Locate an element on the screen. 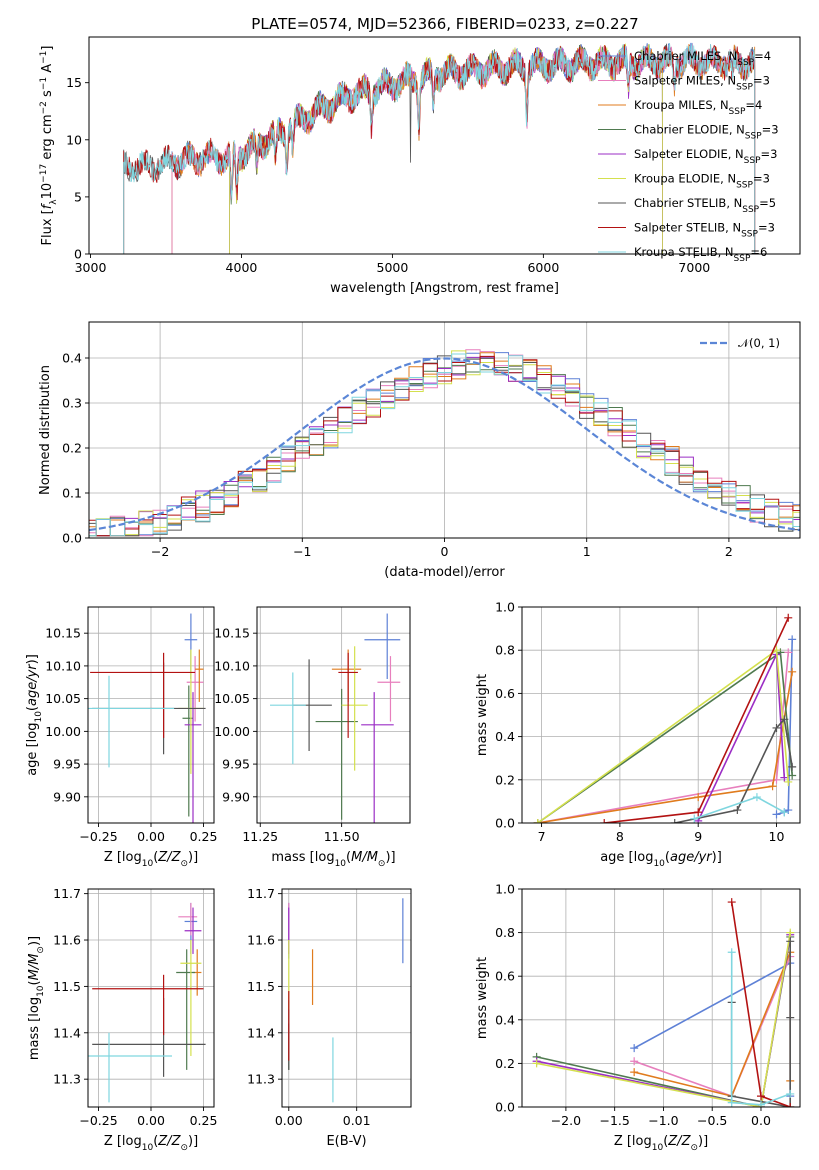 Image resolution: width=819 pixels, height=1170 pixels. residuals-legend: 𝒩(0, 1) is located at coordinates (740, 343).